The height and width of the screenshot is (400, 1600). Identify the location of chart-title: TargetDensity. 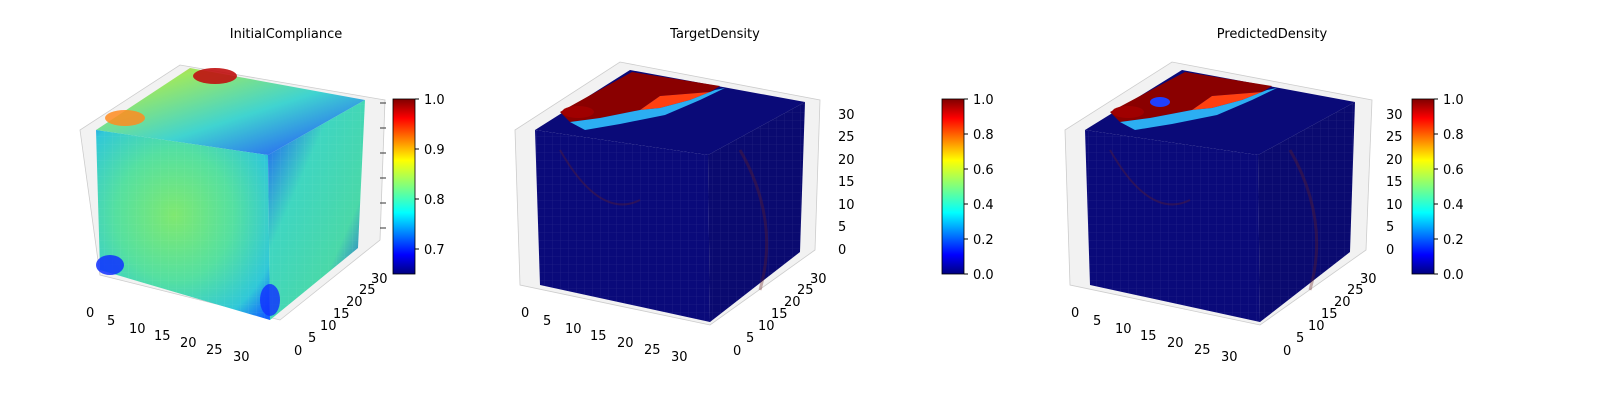
(714, 34).